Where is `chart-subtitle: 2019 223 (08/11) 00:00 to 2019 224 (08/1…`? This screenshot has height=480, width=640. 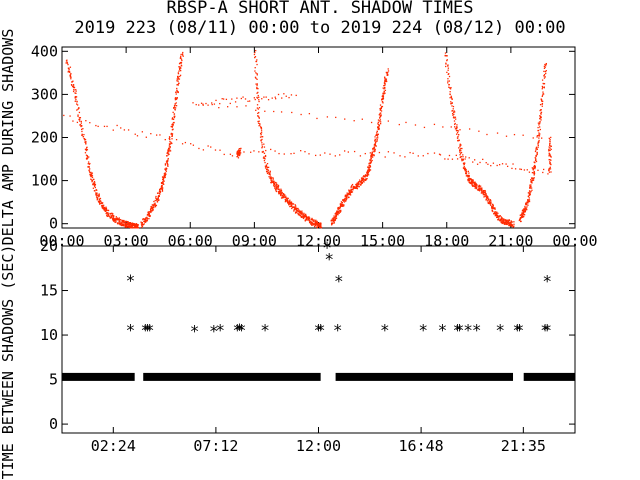
chart-subtitle: 2019 223 (08/11) 00:00 to 2019 224 (08/1… is located at coordinates (319, 28).